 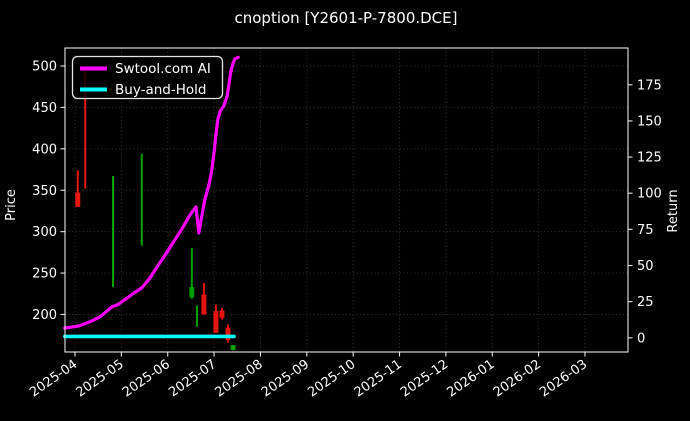 What do you see at coordinates (11, 205) in the screenshot?
I see `price-axis-label: Price` at bounding box center [11, 205].